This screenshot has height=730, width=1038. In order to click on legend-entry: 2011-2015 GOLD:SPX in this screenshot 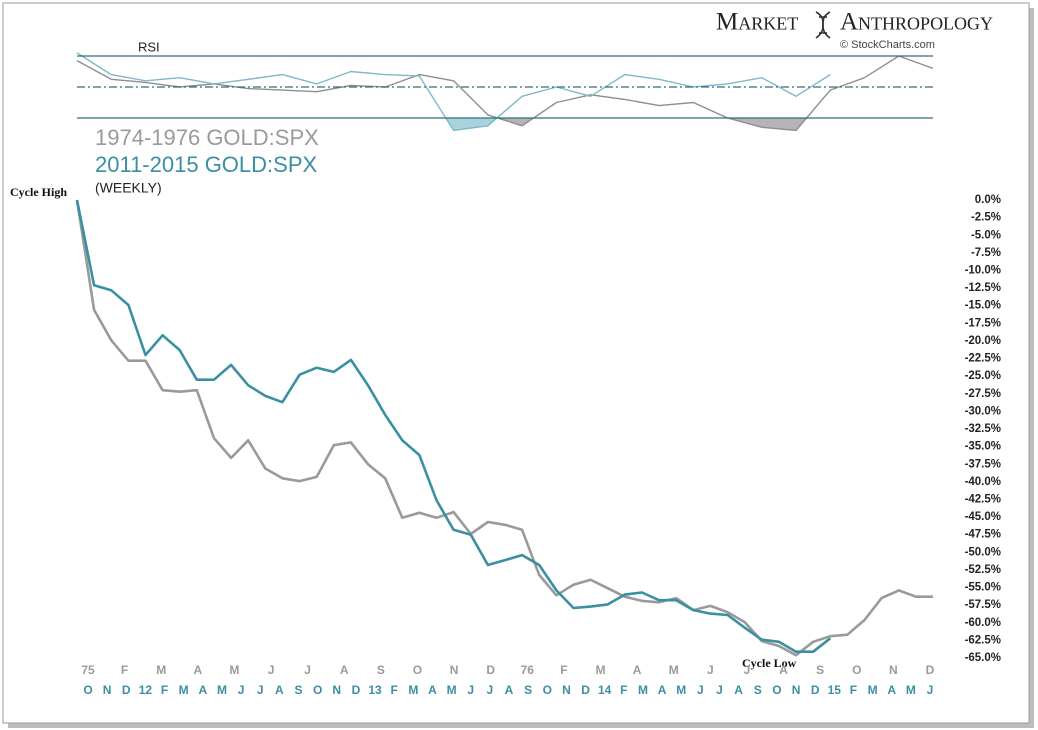, I will do `click(206, 164)`.